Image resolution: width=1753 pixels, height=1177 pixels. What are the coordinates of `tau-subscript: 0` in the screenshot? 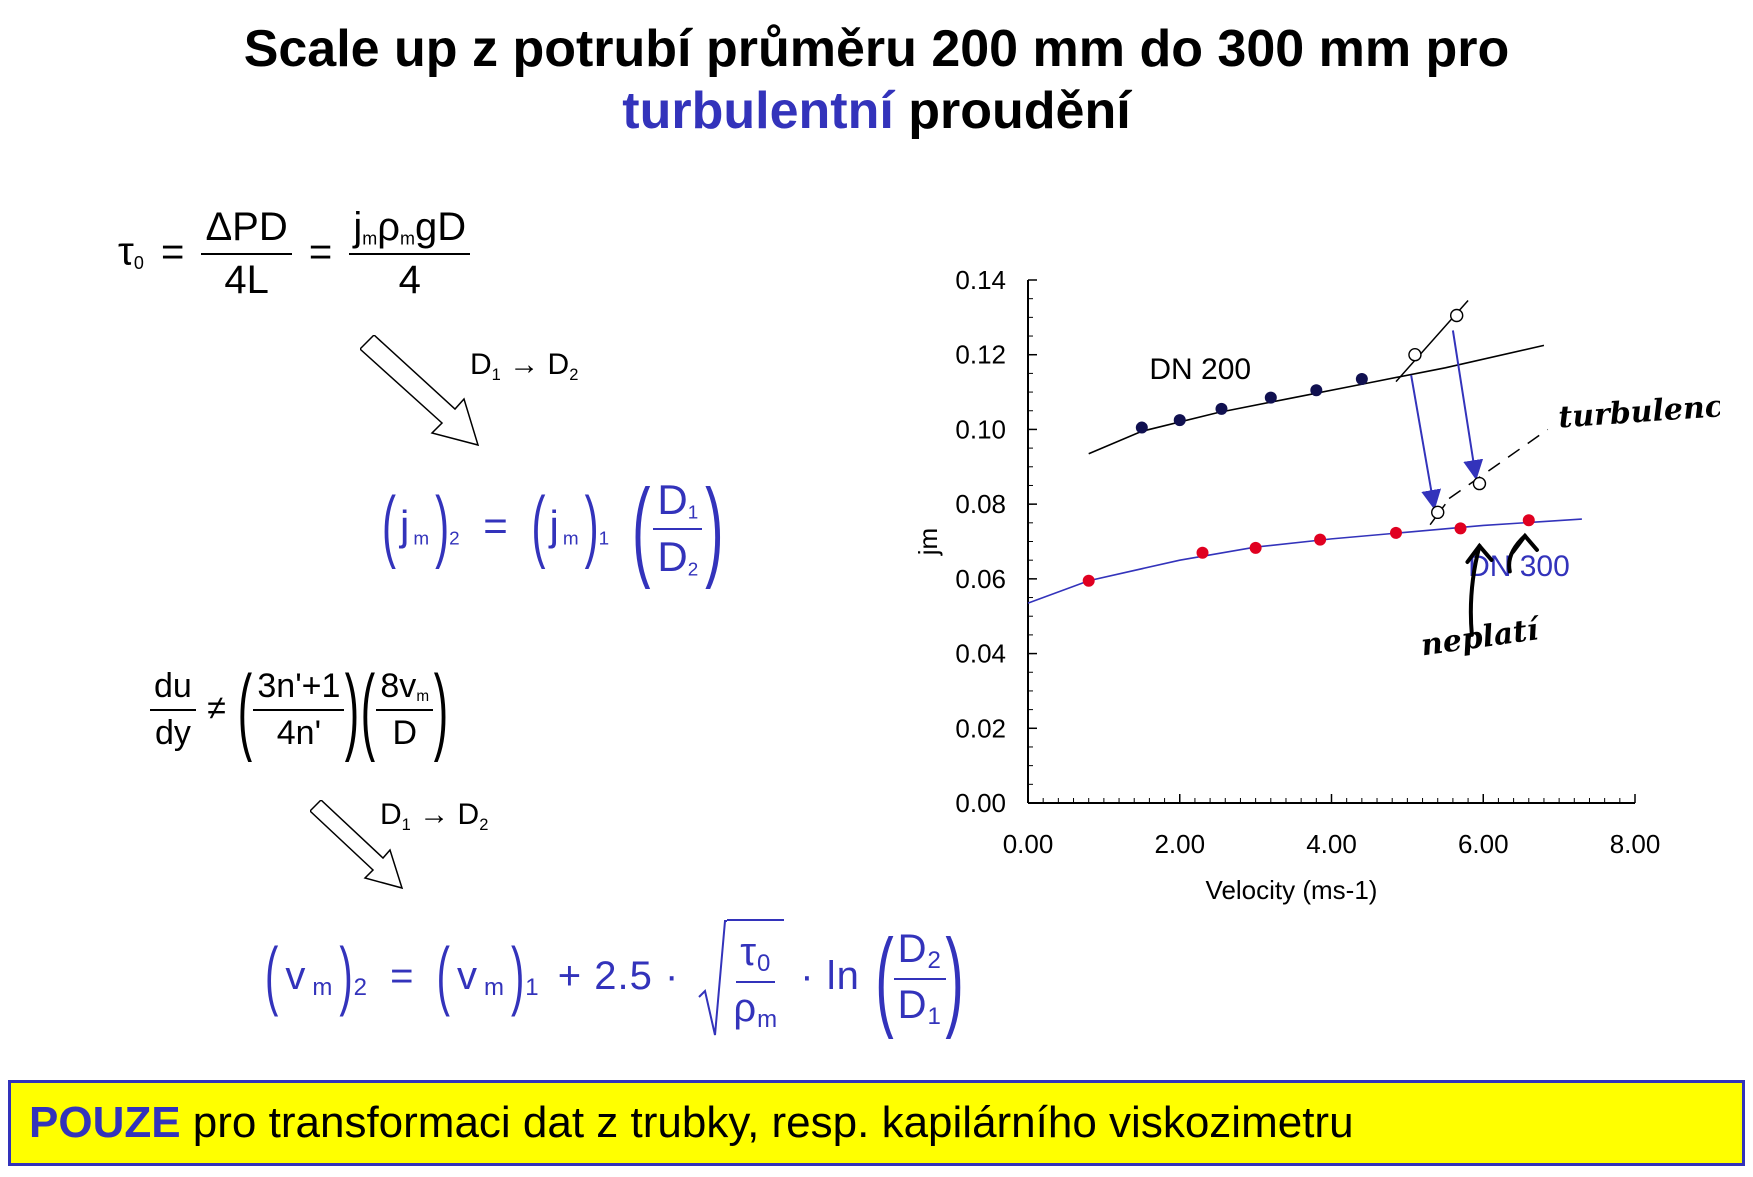 It's located at (764, 963).